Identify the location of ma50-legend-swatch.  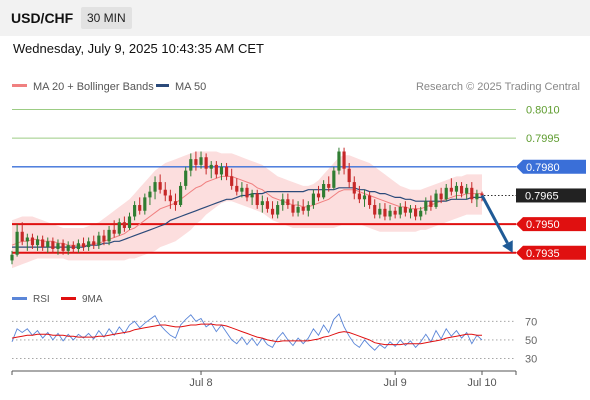
(162, 85).